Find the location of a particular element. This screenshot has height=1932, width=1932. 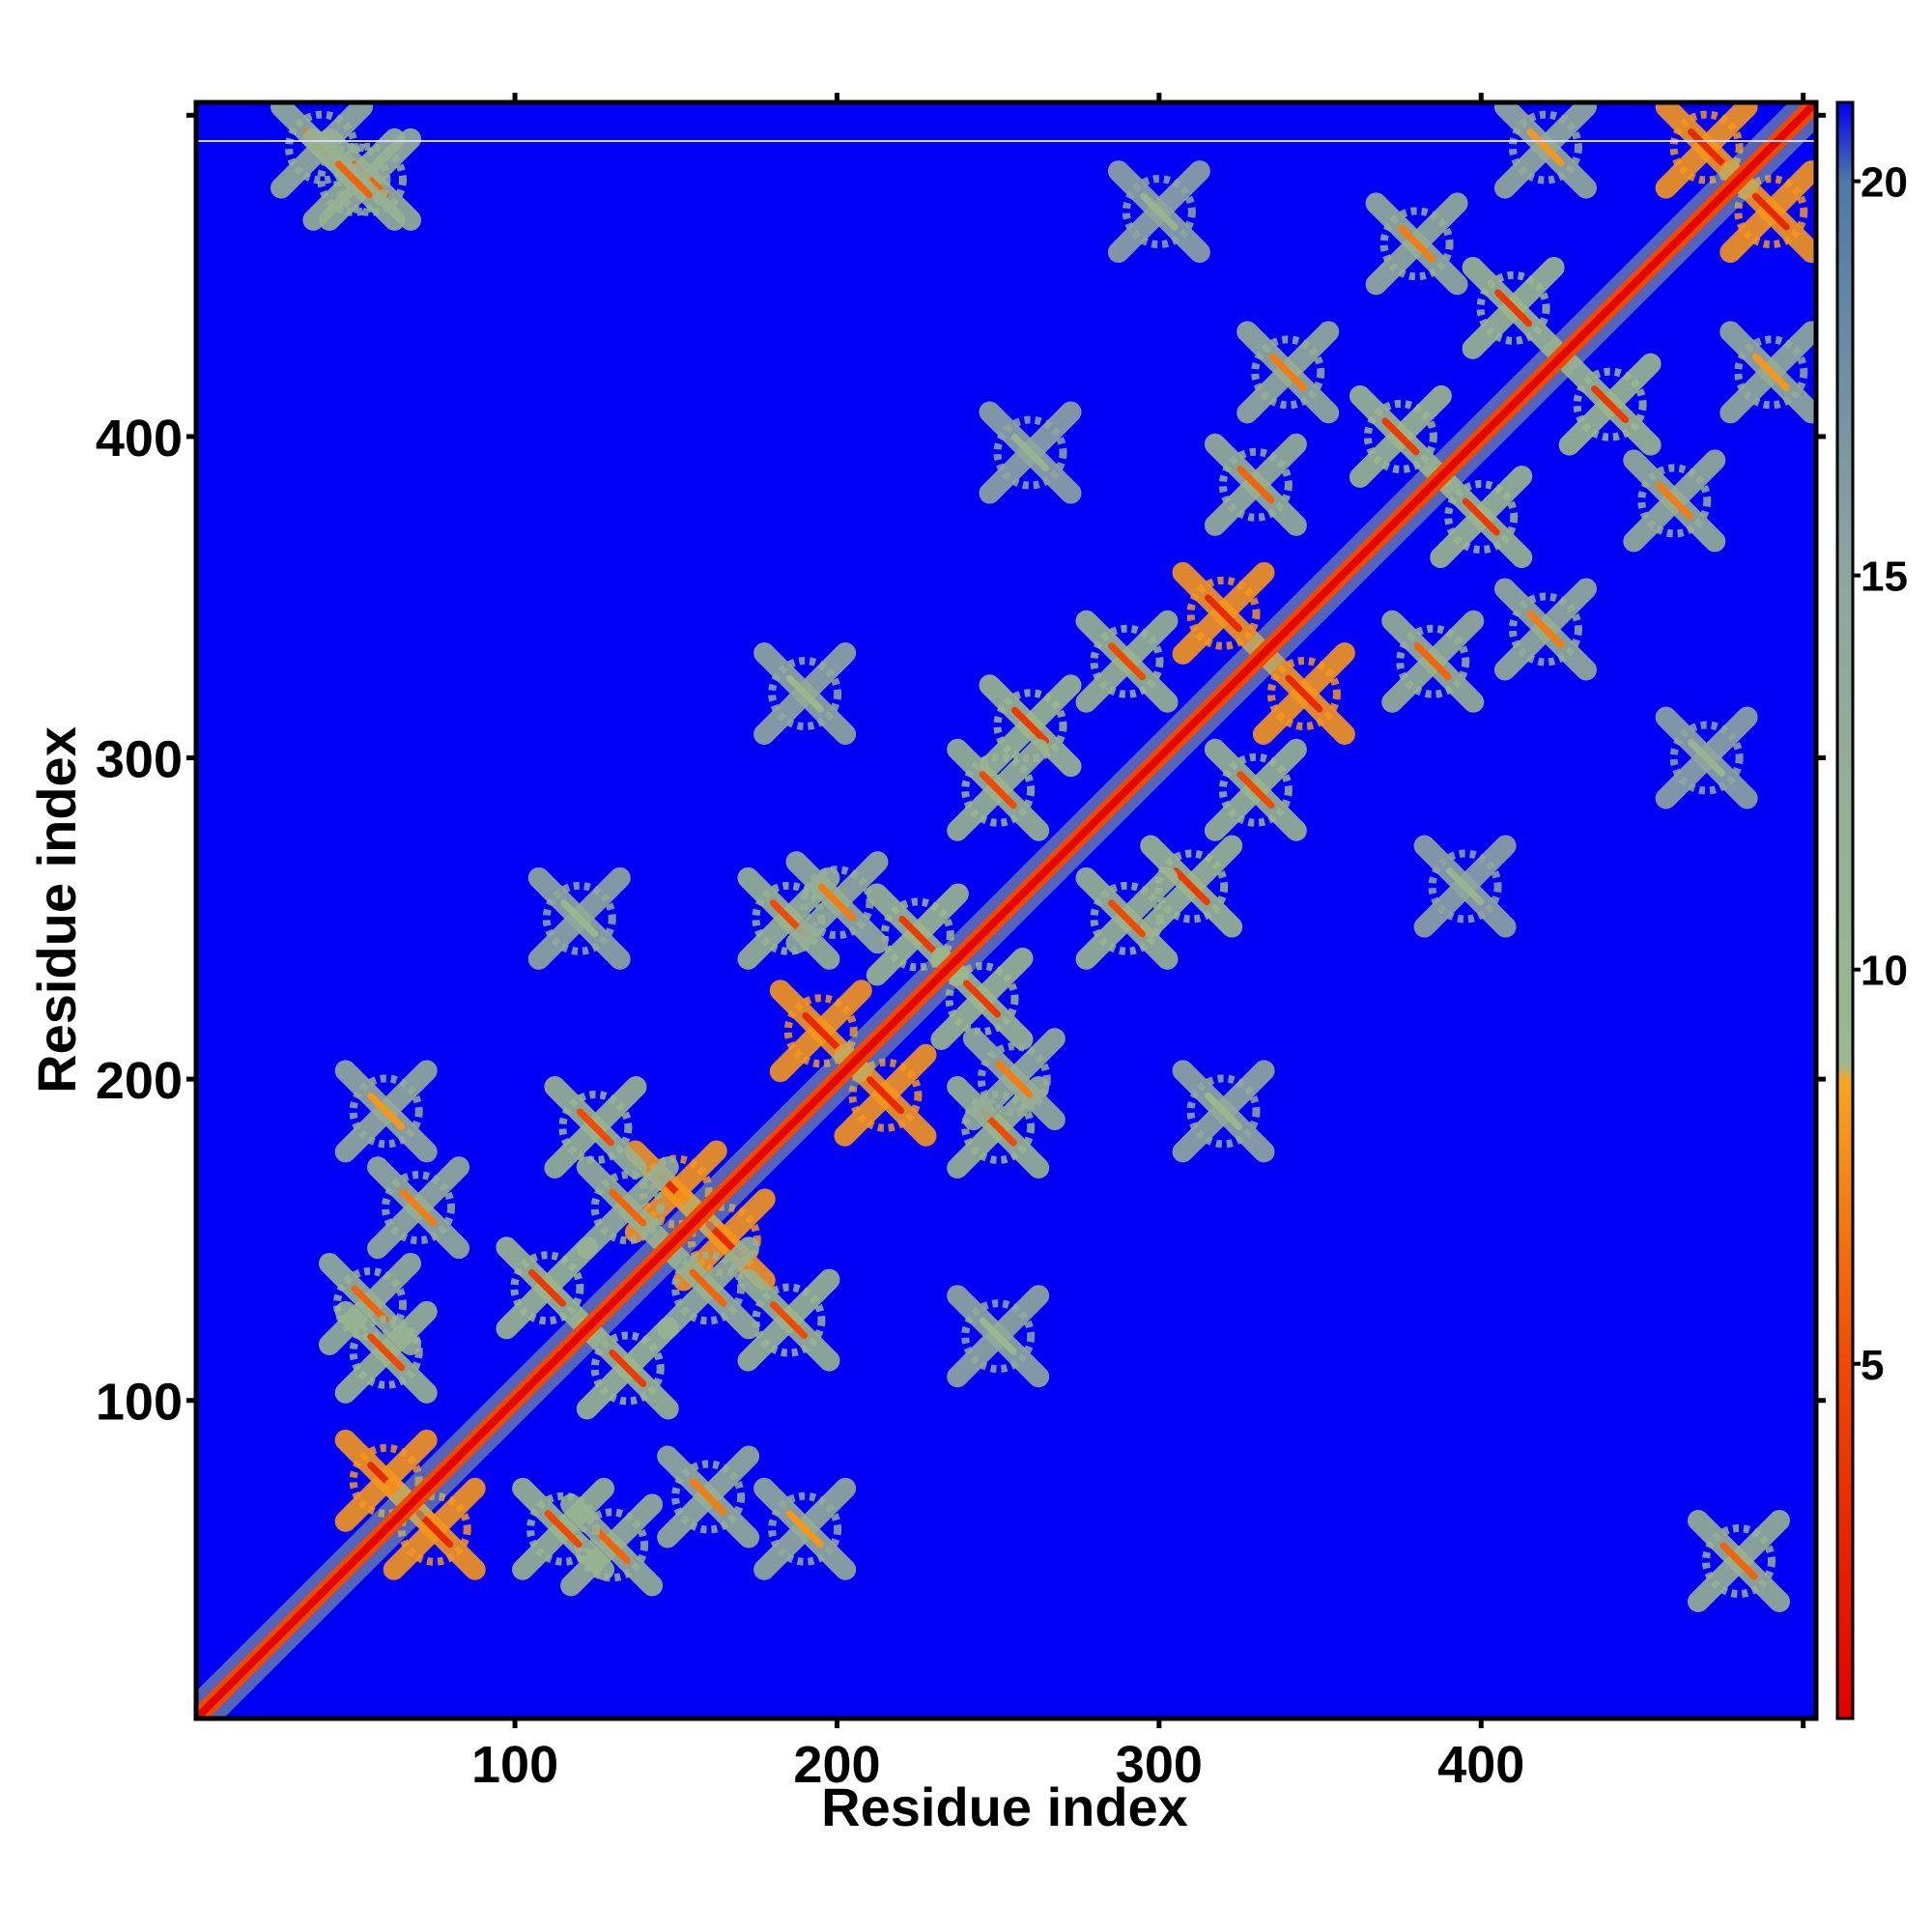

y-tick-label: 300 is located at coordinates (139, 760).